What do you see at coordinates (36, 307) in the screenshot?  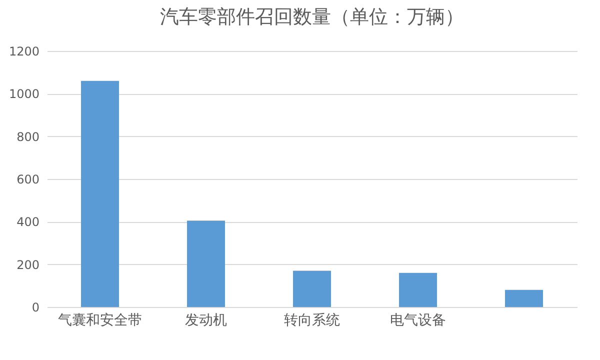 I see `y-tick-label: 0` at bounding box center [36, 307].